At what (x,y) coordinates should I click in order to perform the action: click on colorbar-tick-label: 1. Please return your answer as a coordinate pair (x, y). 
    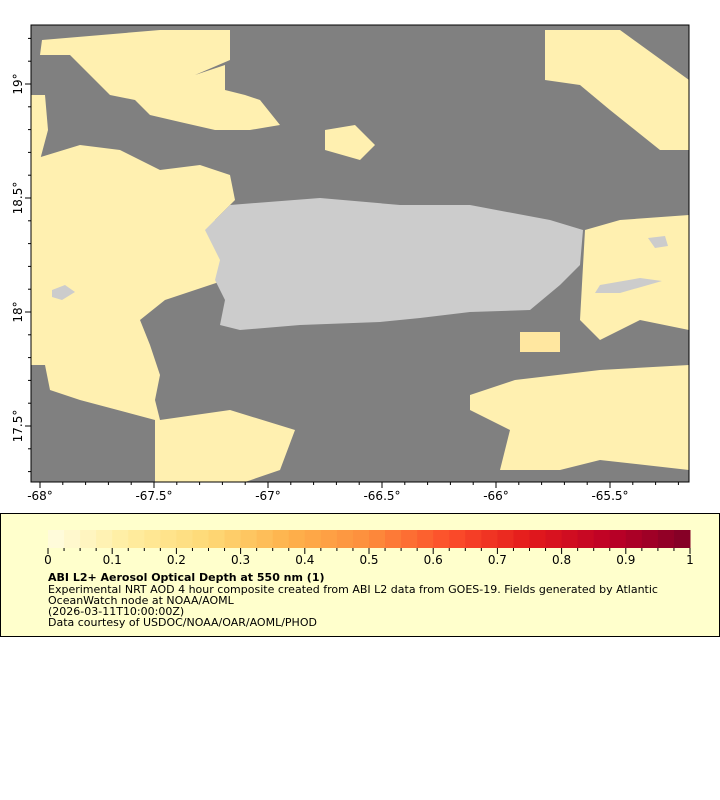
    Looking at the image, I should click on (690, 560).